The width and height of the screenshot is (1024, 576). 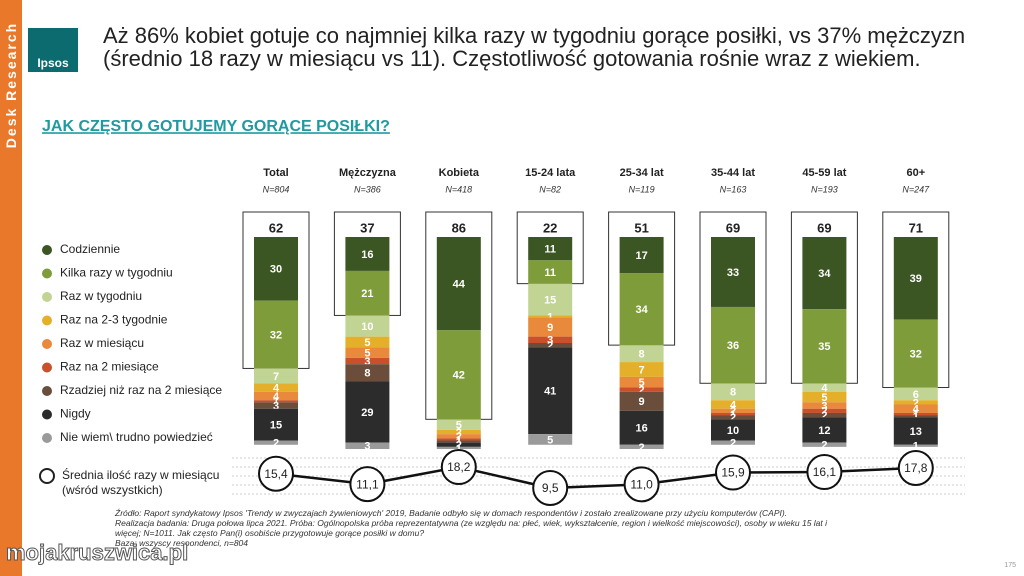 I want to click on column-base: N=386, so click(x=367, y=189).